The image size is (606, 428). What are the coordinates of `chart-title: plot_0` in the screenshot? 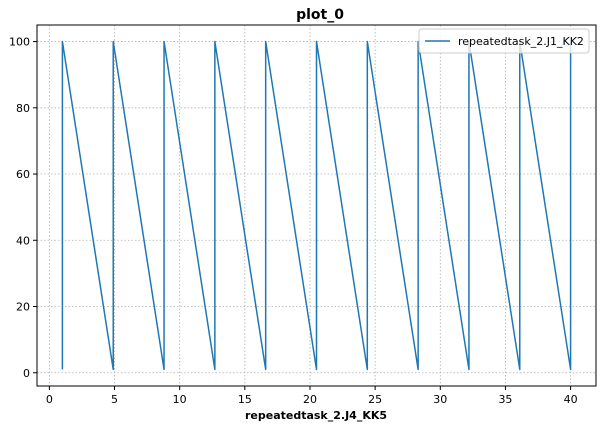 It's located at (320, 15).